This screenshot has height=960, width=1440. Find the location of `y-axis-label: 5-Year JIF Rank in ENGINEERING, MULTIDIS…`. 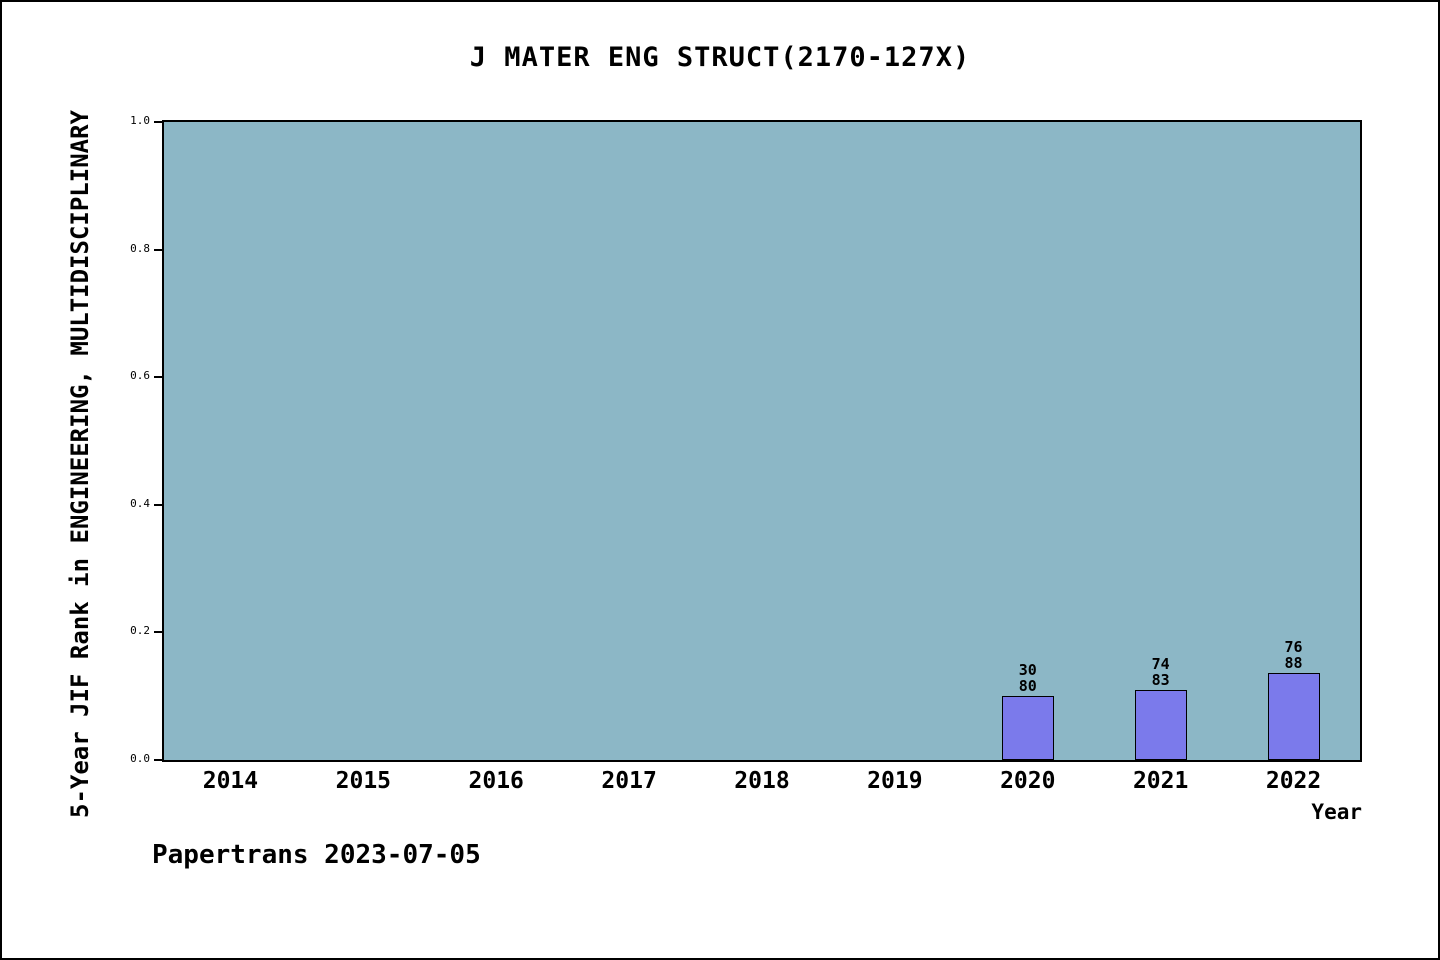

y-axis-label: 5-Year JIF Rank in ENGINEERING, MULTIDIS… is located at coordinates (80, 464).